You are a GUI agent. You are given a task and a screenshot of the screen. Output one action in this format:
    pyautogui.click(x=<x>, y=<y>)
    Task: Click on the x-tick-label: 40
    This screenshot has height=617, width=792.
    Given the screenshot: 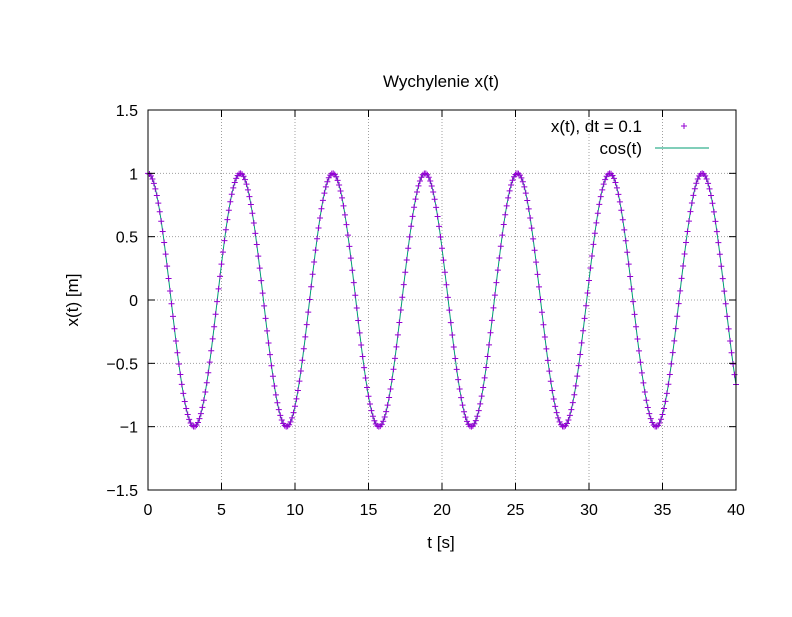 What is the action you would take?
    pyautogui.click(x=736, y=510)
    